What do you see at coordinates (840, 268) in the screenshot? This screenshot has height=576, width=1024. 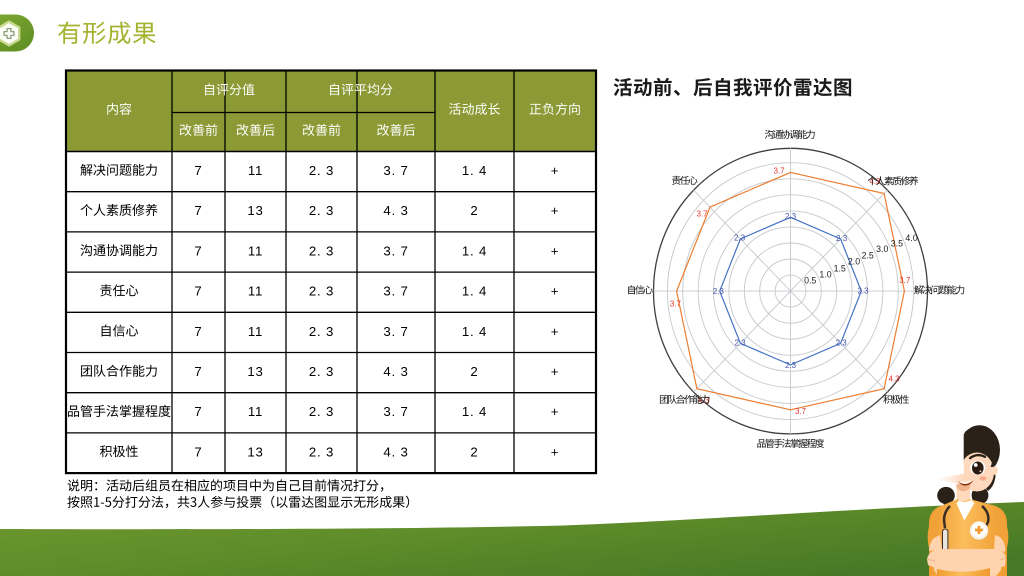 I see `svg-text: 1.5` at bounding box center [840, 268].